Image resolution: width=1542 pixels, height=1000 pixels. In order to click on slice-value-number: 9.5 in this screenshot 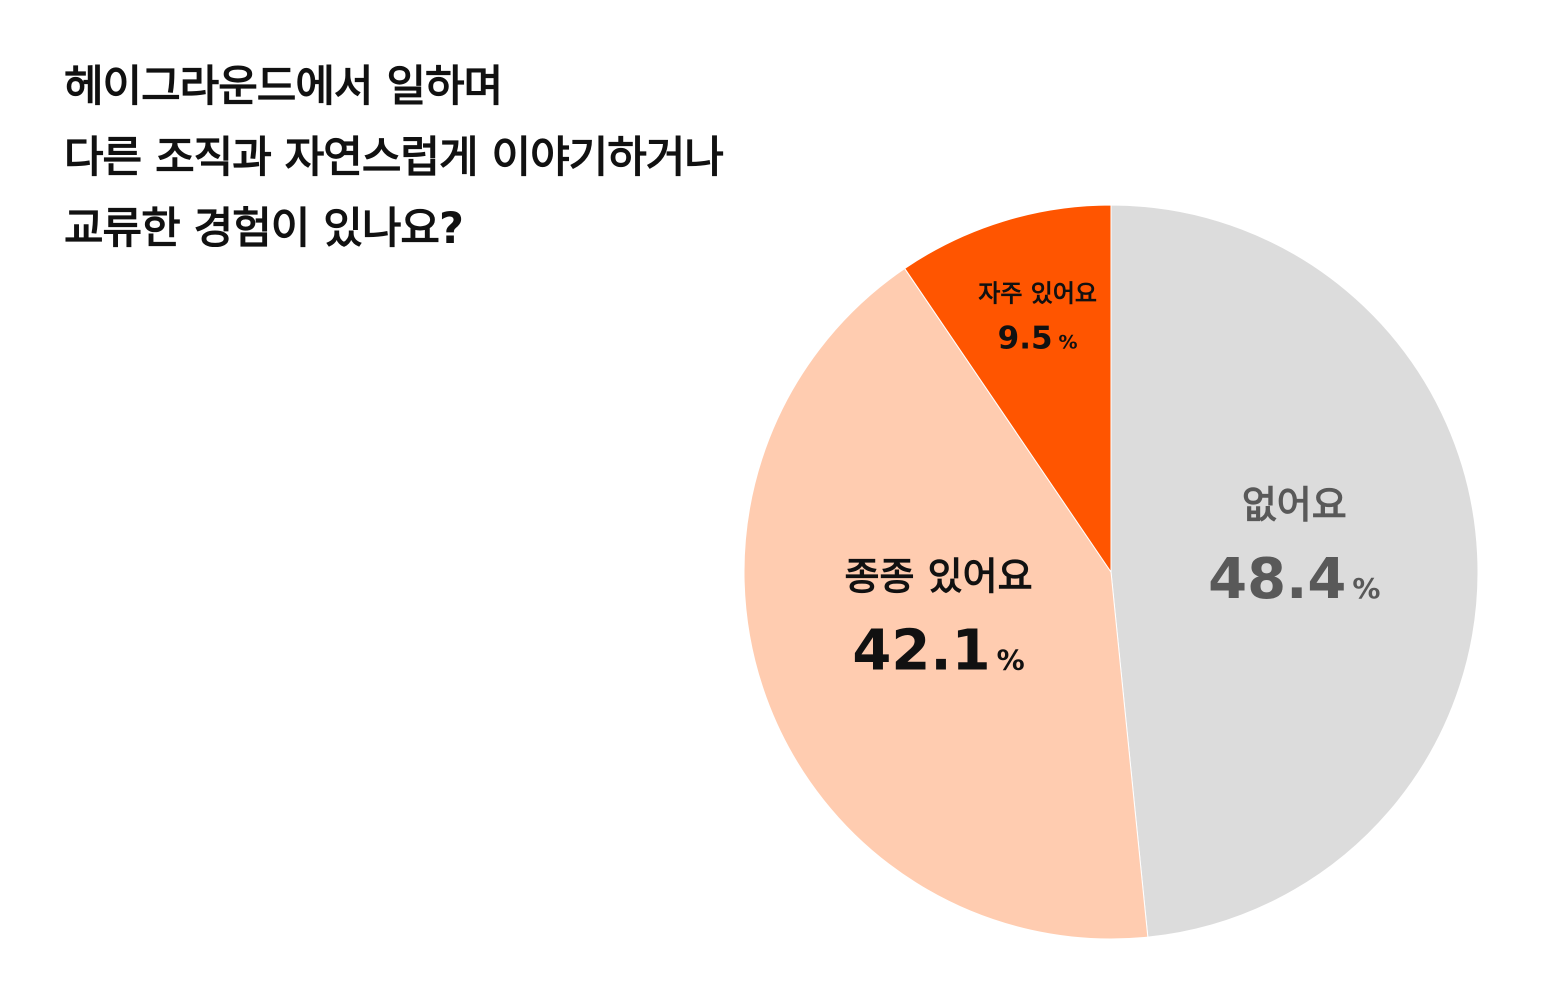, I will do `click(1025, 338)`.